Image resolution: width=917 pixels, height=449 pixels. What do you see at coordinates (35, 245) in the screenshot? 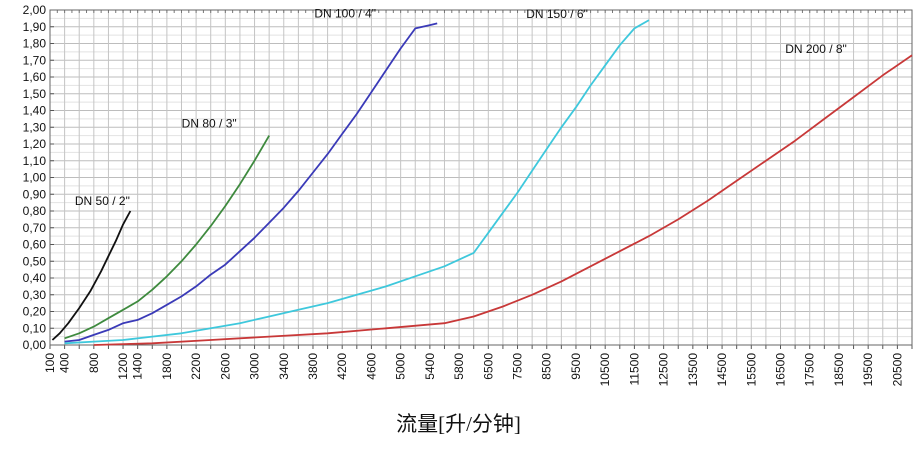
I see `y-tick-label: 0,60` at bounding box center [35, 245].